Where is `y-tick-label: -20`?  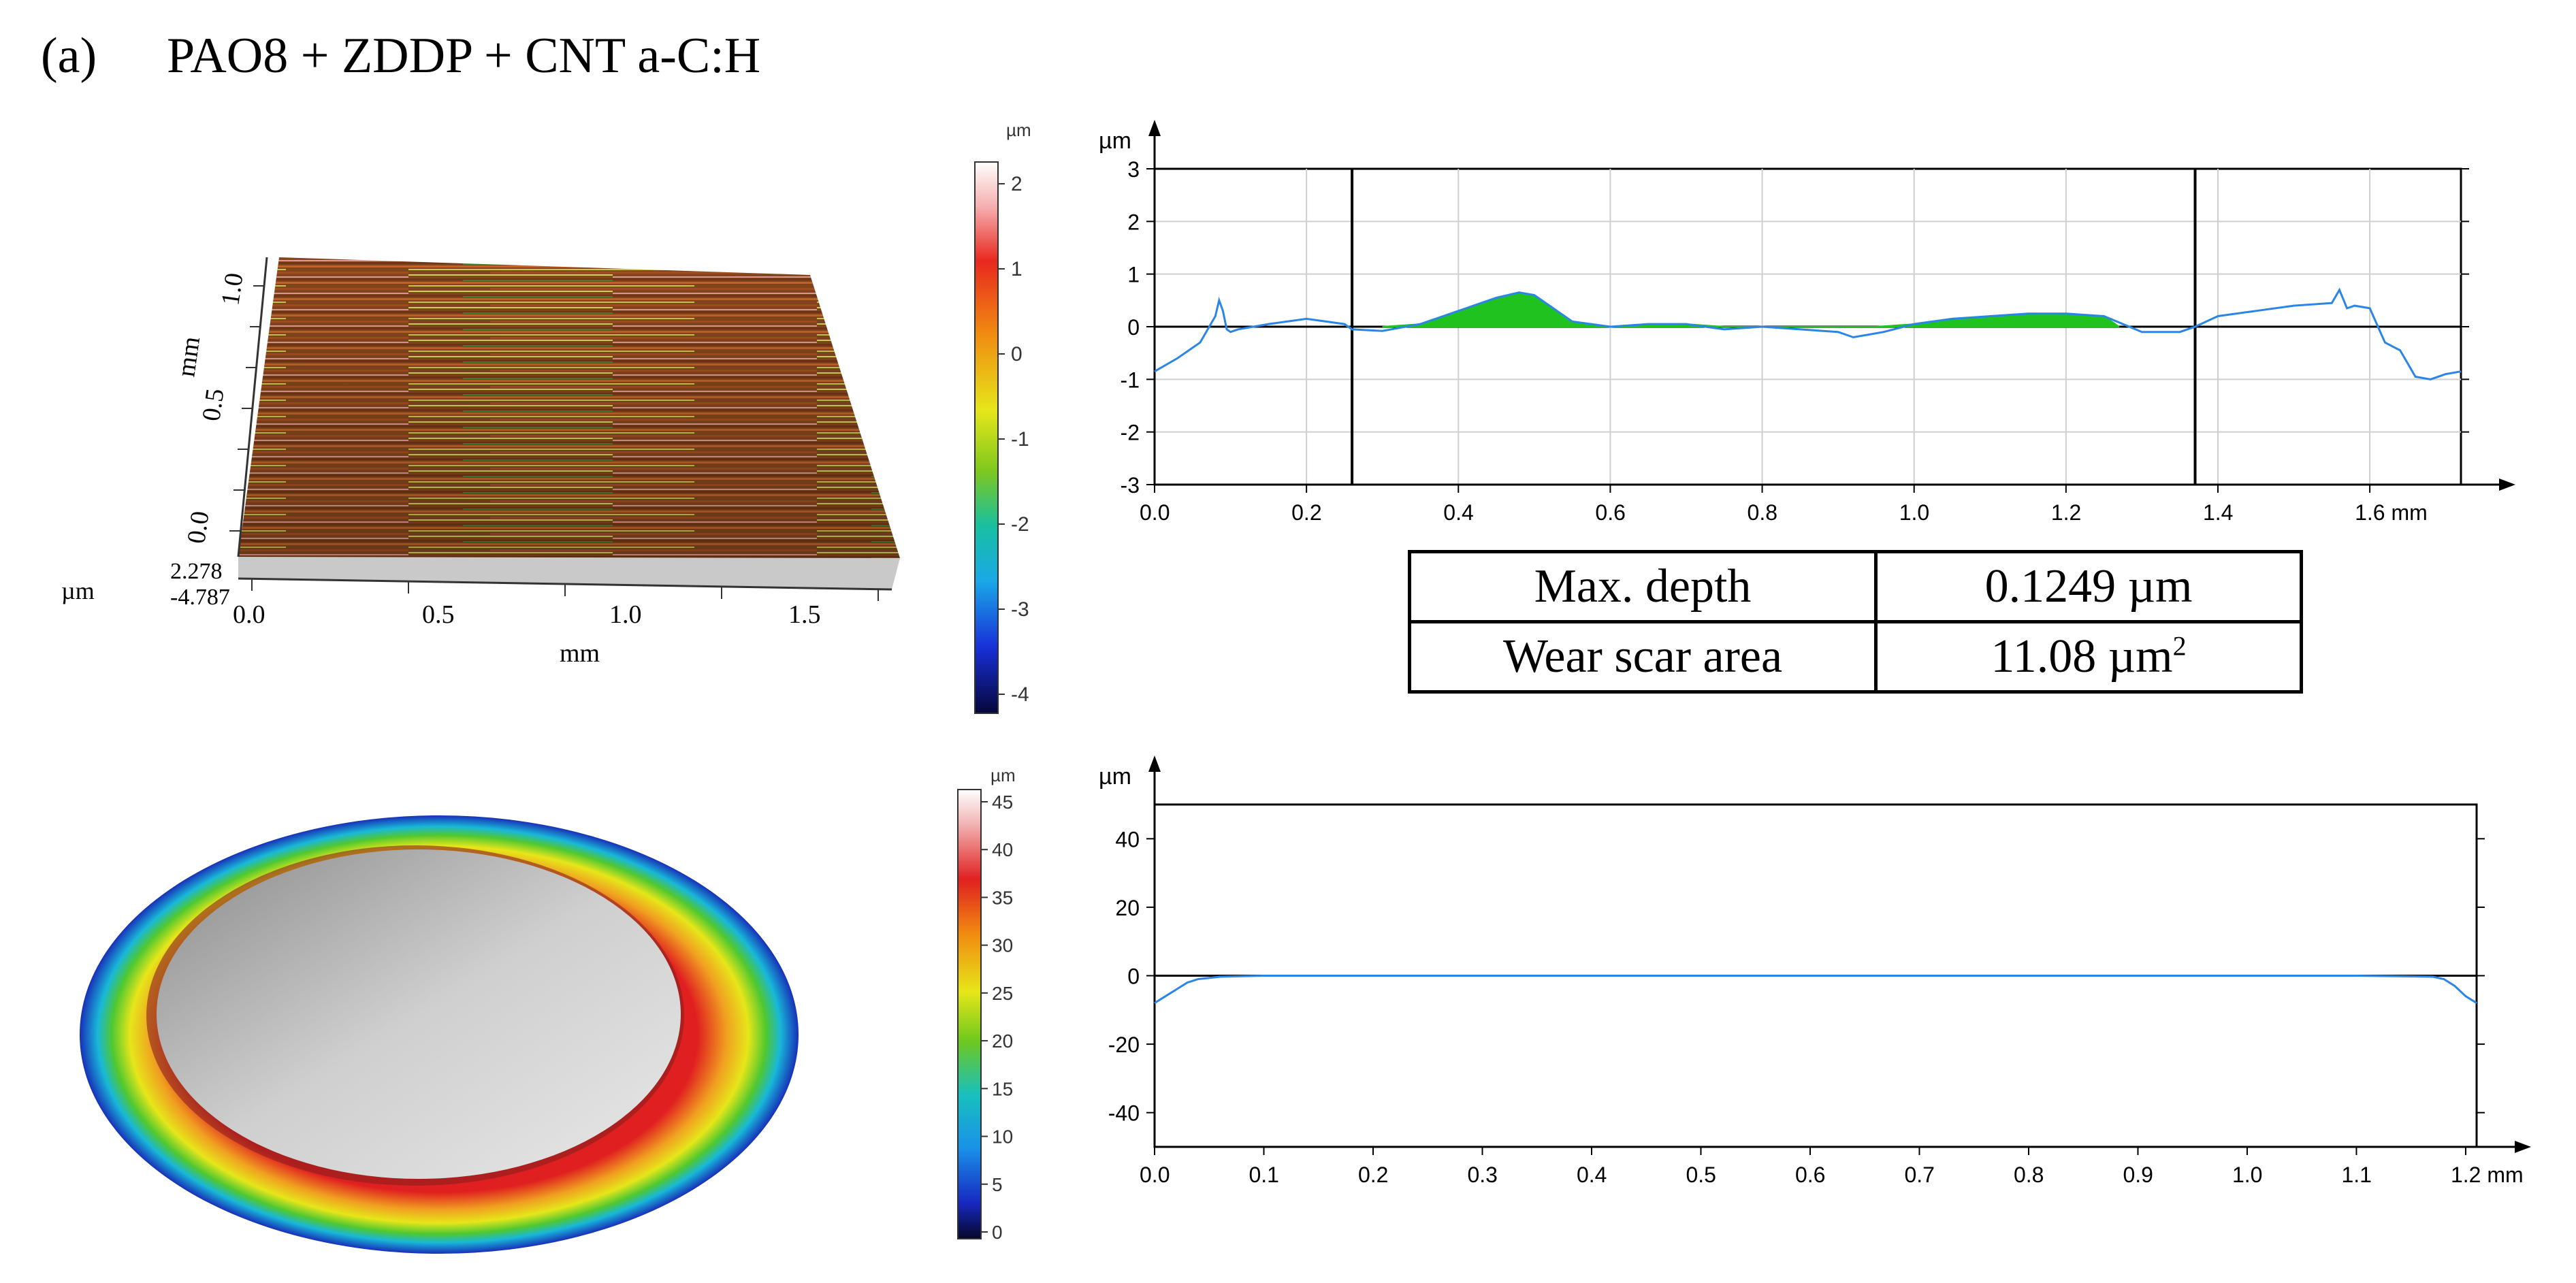 y-tick-label: -20 is located at coordinates (1124, 1045).